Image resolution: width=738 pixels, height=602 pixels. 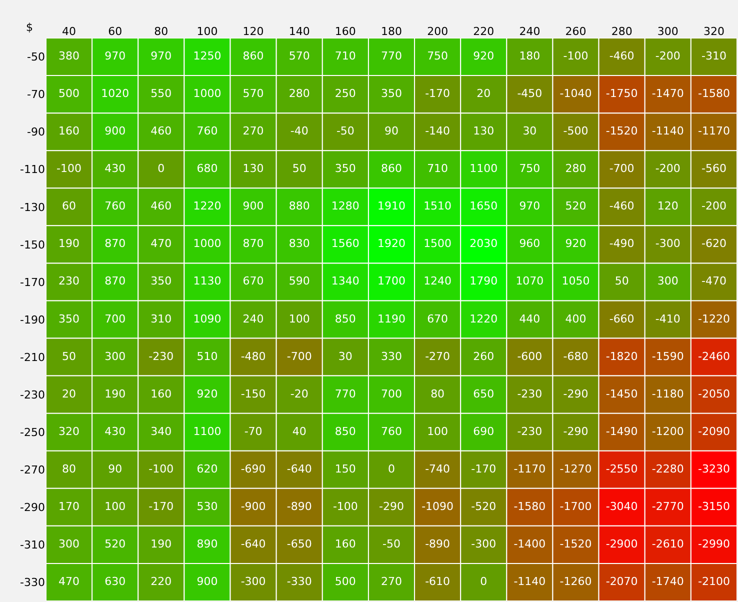 What do you see at coordinates (253, 56) in the screenshot?
I see `data-label: 860` at bounding box center [253, 56].